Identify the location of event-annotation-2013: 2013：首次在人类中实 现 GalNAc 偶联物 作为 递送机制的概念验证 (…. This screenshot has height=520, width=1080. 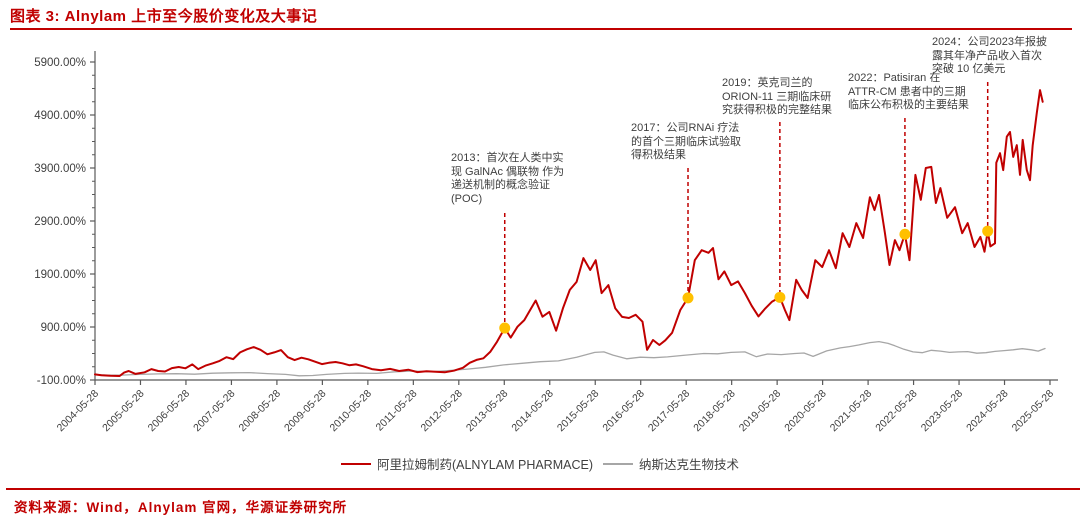
(508, 178).